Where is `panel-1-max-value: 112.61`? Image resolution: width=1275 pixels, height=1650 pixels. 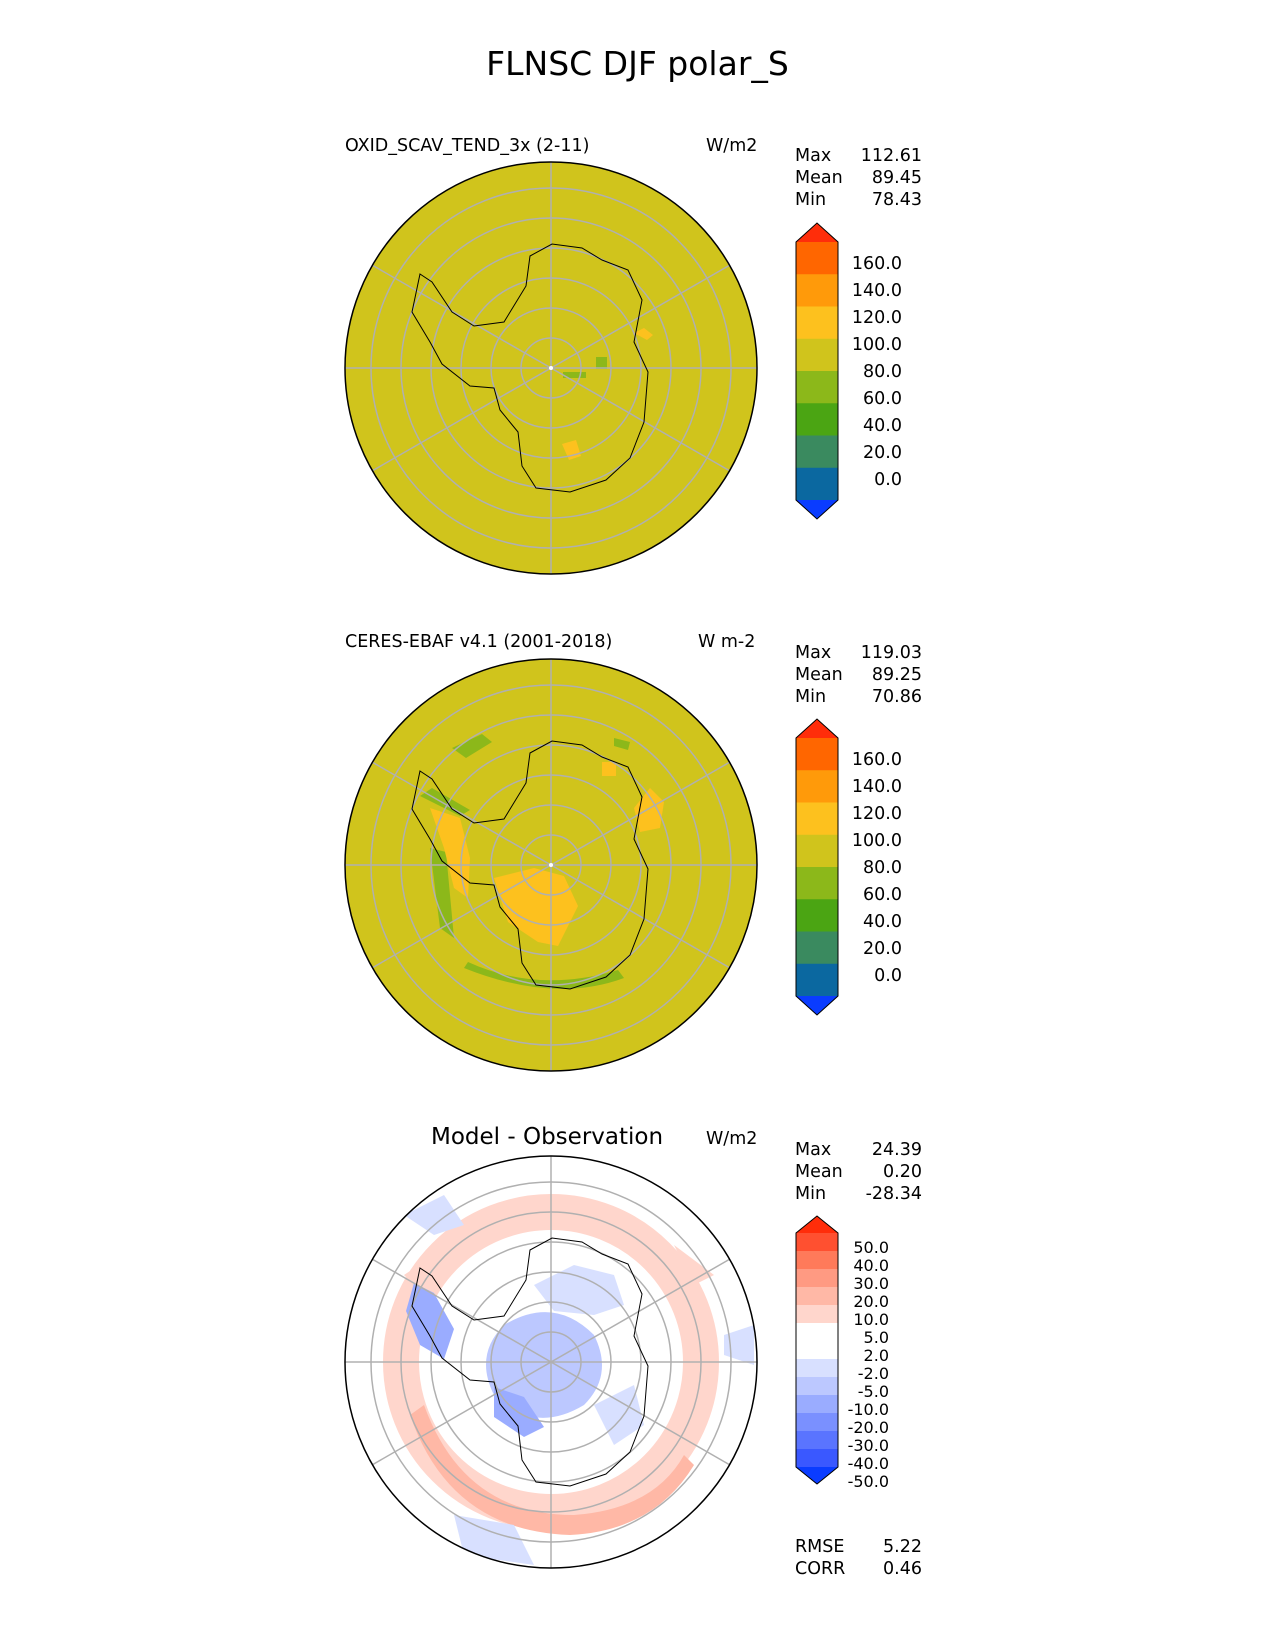 panel-1-max-value: 112.61 is located at coordinates (891, 156).